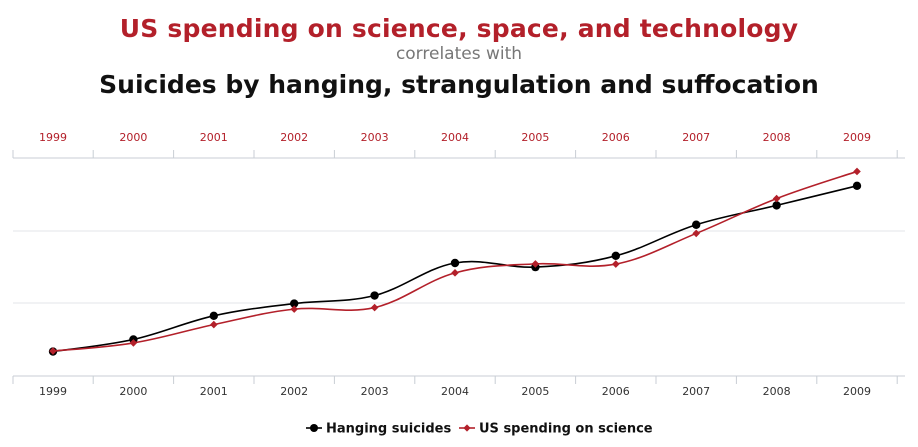 The image size is (918, 447). What do you see at coordinates (455, 391) in the screenshot?
I see `bottom-tick-label: 2004` at bounding box center [455, 391].